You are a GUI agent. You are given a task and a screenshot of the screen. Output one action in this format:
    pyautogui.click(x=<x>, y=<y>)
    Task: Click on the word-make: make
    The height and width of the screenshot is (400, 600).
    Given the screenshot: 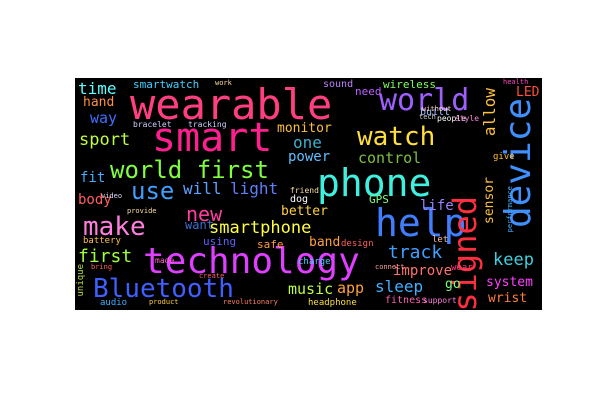 What is the action you would take?
    pyautogui.click(x=114, y=227)
    